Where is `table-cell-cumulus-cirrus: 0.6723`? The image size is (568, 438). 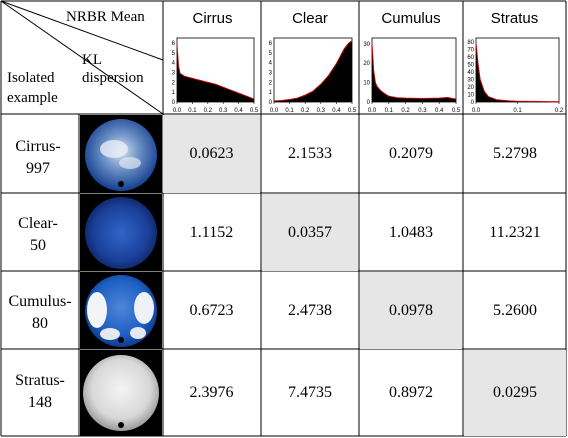
table-cell-cumulus-cirrus: 0.6723 is located at coordinates (211, 310).